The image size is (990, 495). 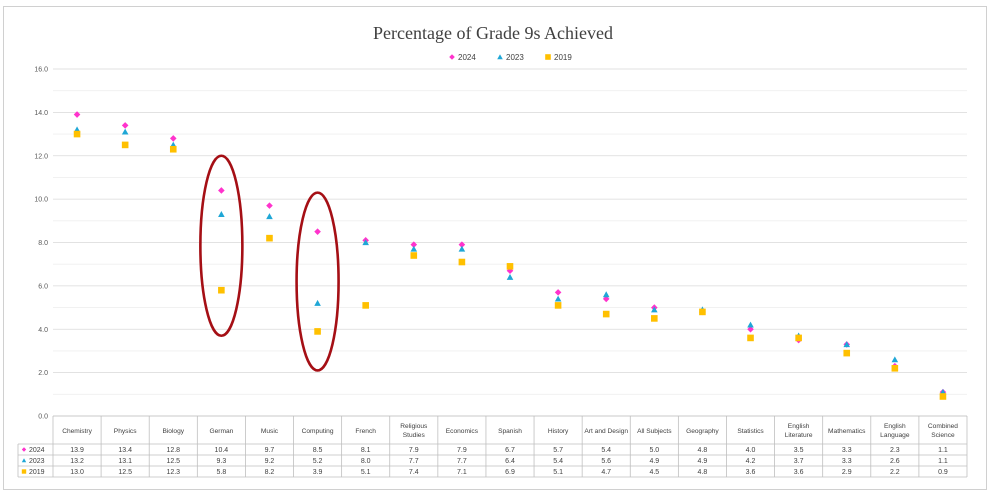 I want to click on table-cell: 3.9, so click(x=318, y=472).